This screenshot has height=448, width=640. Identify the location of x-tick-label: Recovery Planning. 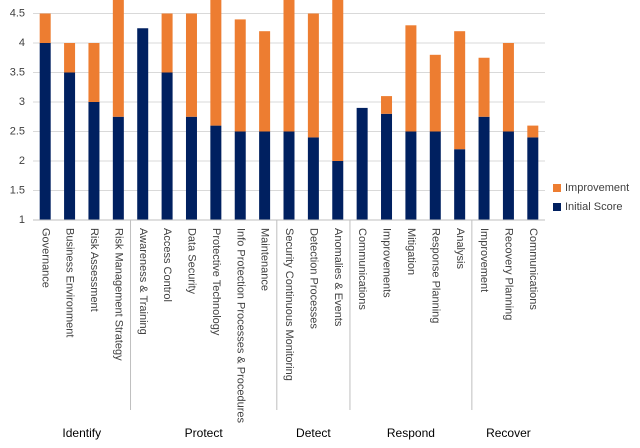
(509, 274).